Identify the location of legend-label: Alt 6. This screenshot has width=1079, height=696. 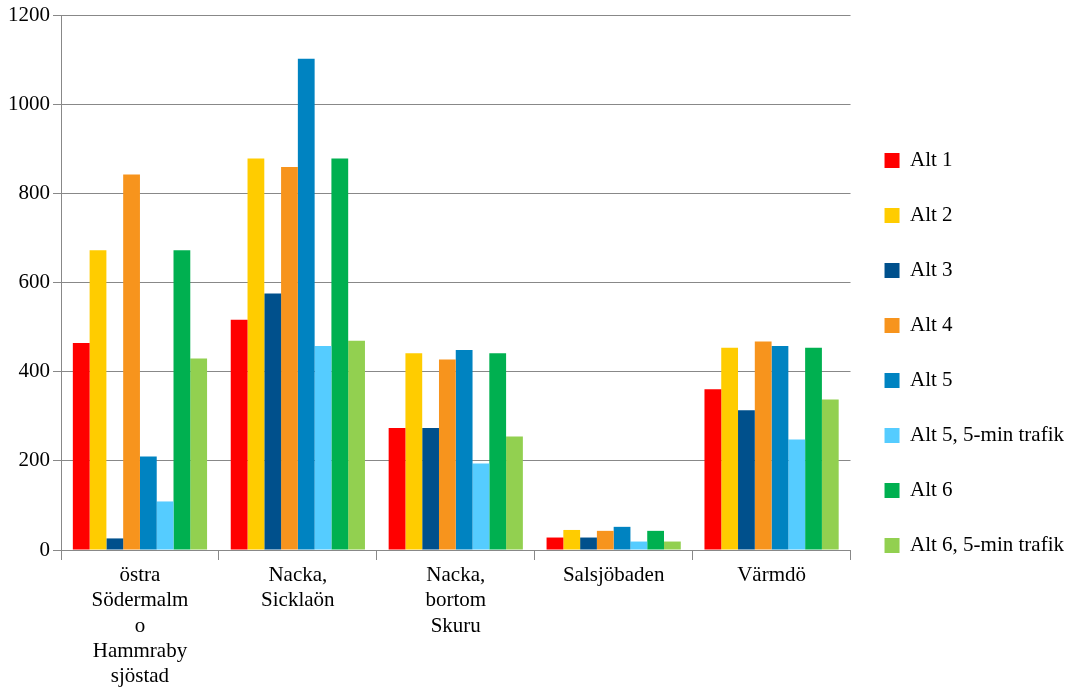
(931, 489).